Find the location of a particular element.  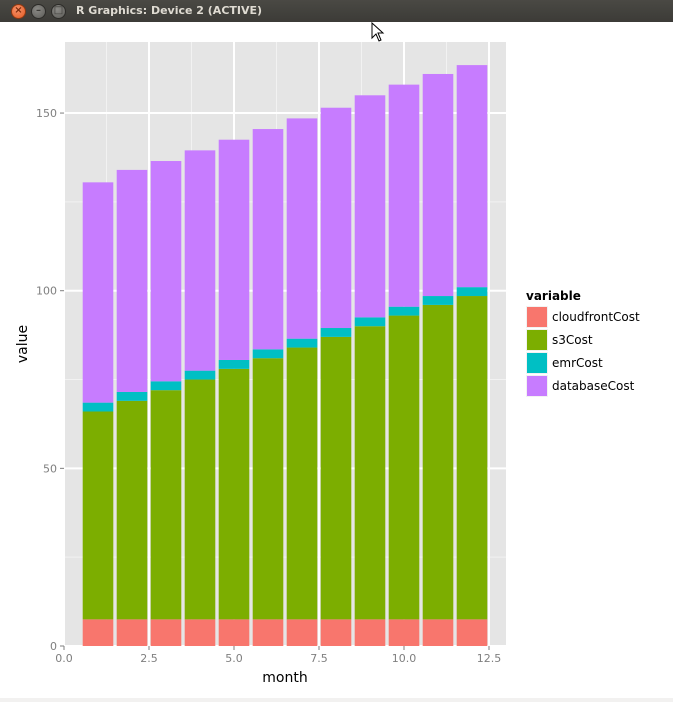

x-tick-label: 10.0 is located at coordinates (404, 658).